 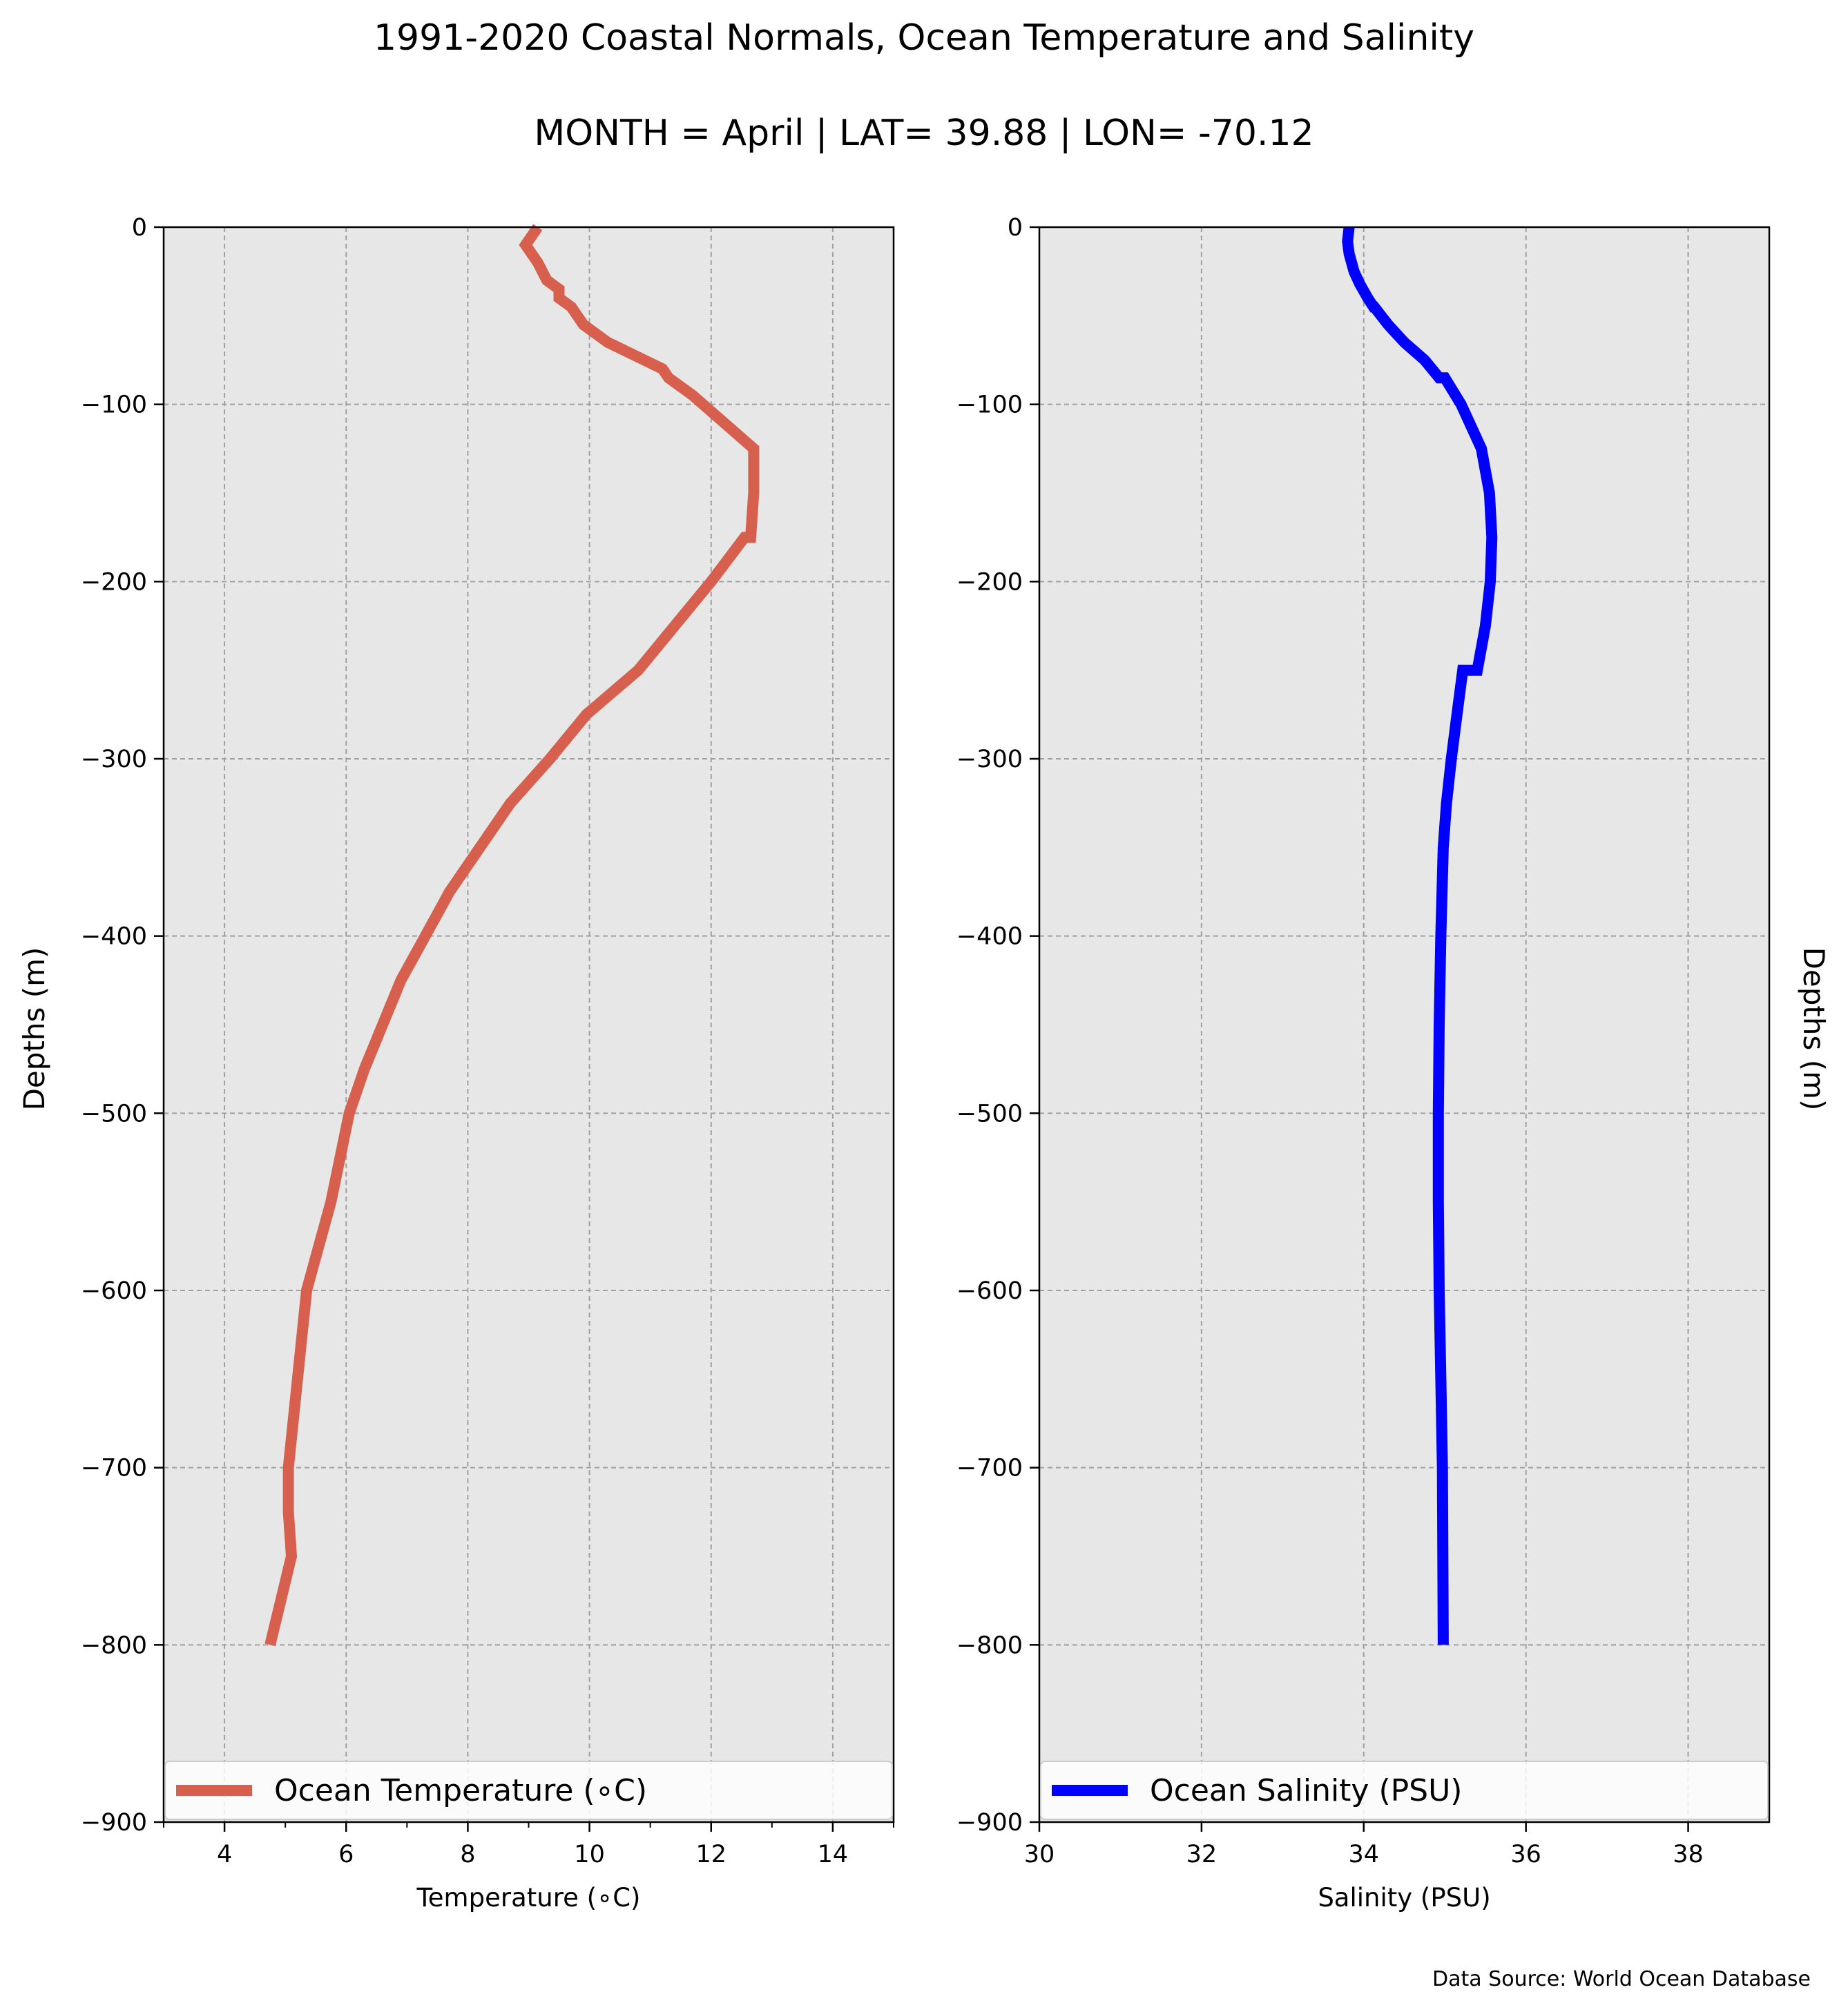 I want to click on temperature-x-tick-label: 12, so click(x=710, y=1854).